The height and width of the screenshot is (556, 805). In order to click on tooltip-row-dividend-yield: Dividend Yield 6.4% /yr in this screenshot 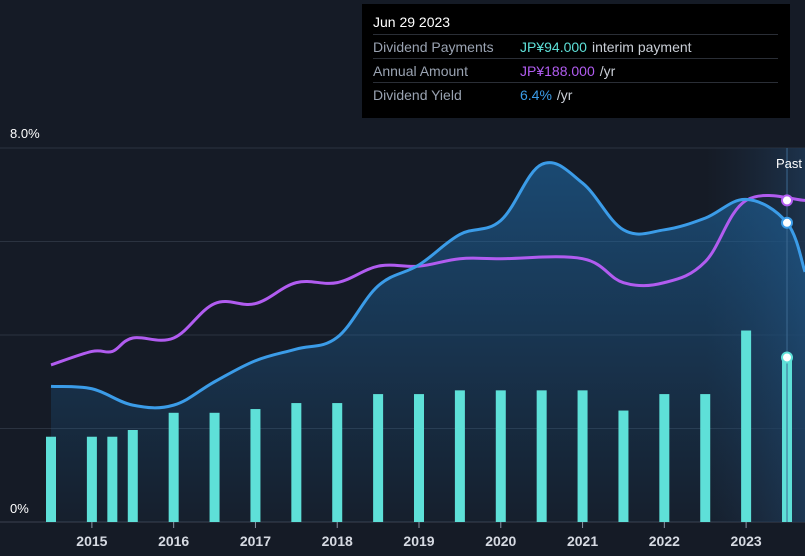, I will do `click(575, 94)`.